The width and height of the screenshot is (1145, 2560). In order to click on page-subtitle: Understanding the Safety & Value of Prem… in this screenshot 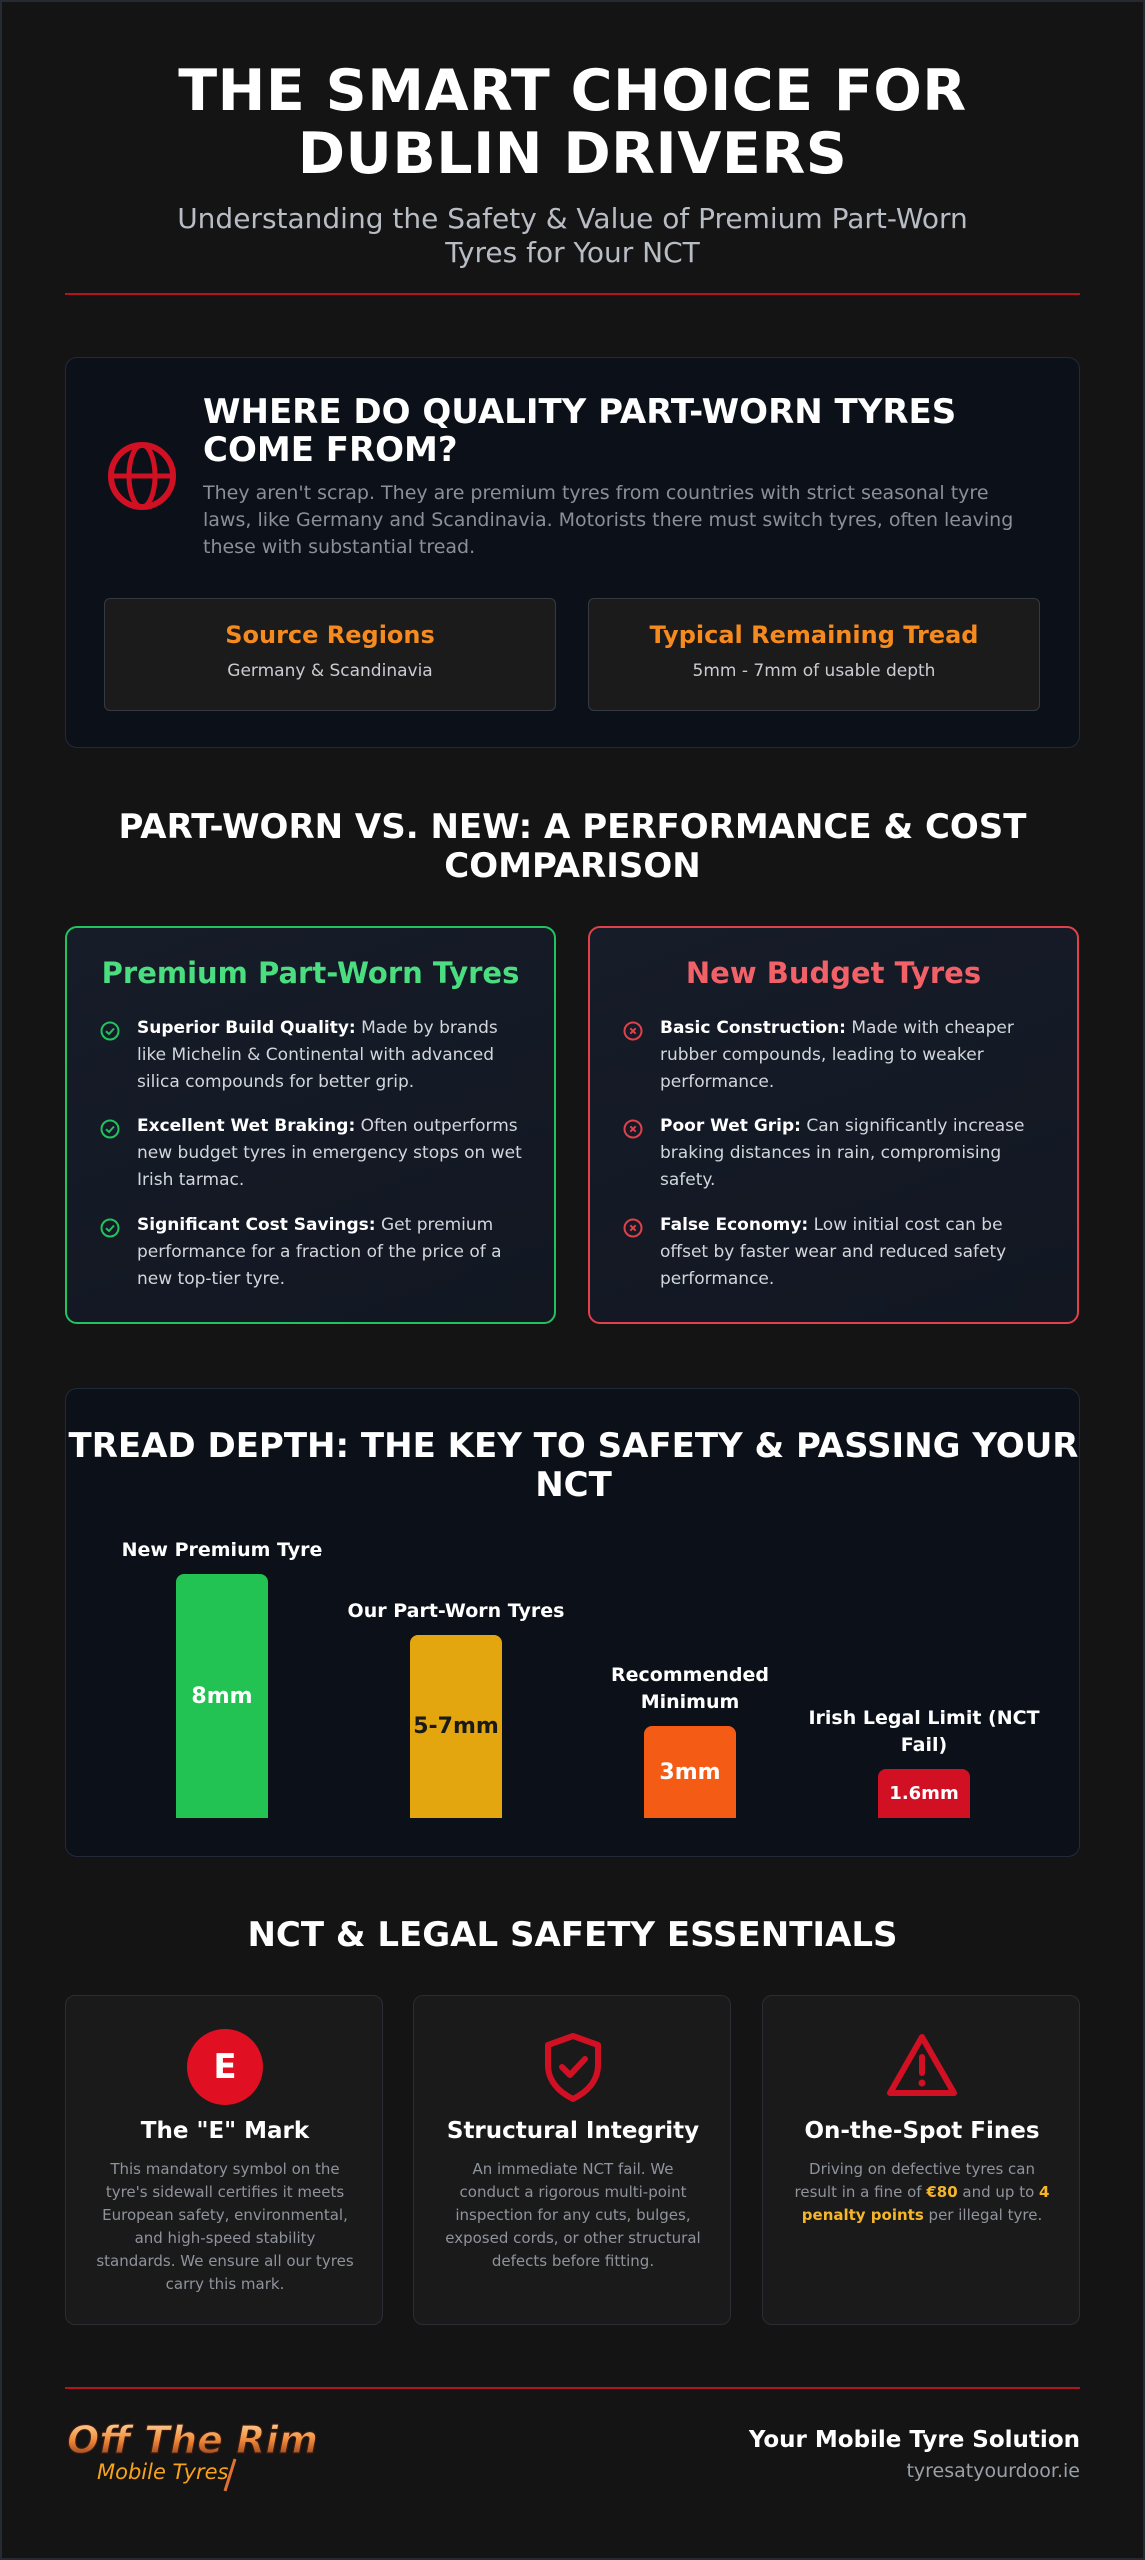, I will do `click(572, 235)`.